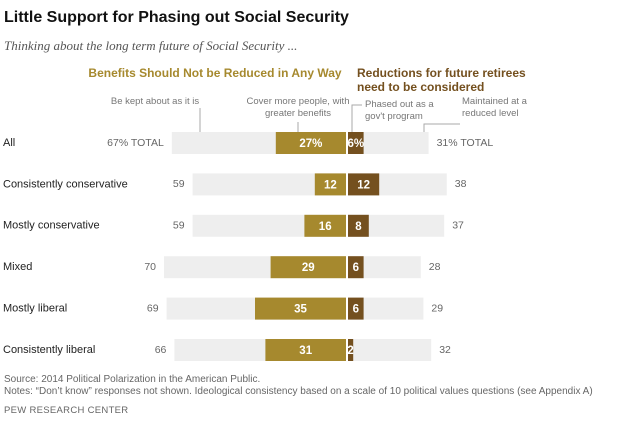  I want to click on value-label: 31, so click(305, 351).